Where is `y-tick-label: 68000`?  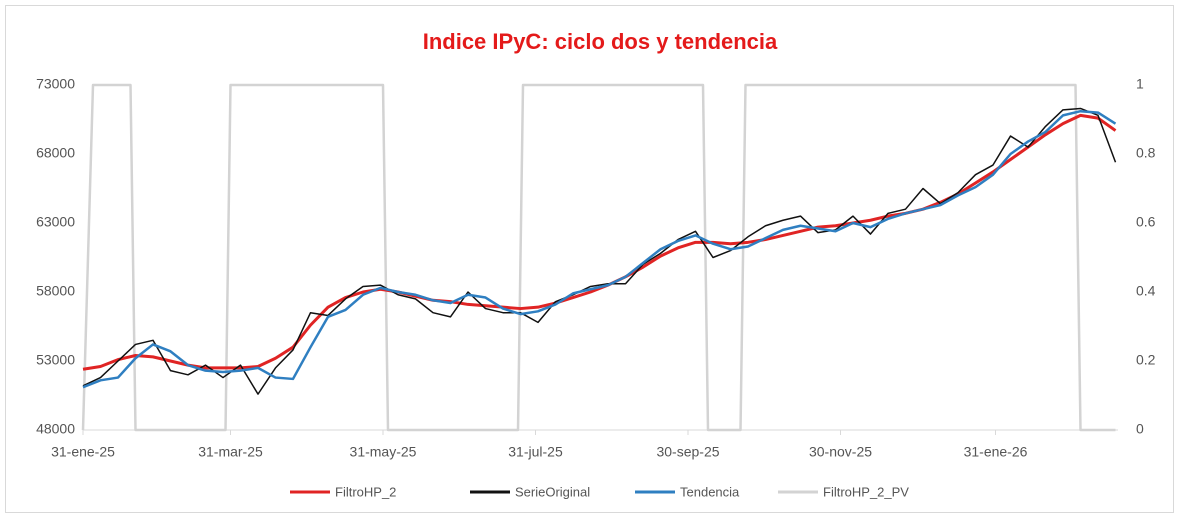
y-tick-label: 68000 is located at coordinates (55, 153).